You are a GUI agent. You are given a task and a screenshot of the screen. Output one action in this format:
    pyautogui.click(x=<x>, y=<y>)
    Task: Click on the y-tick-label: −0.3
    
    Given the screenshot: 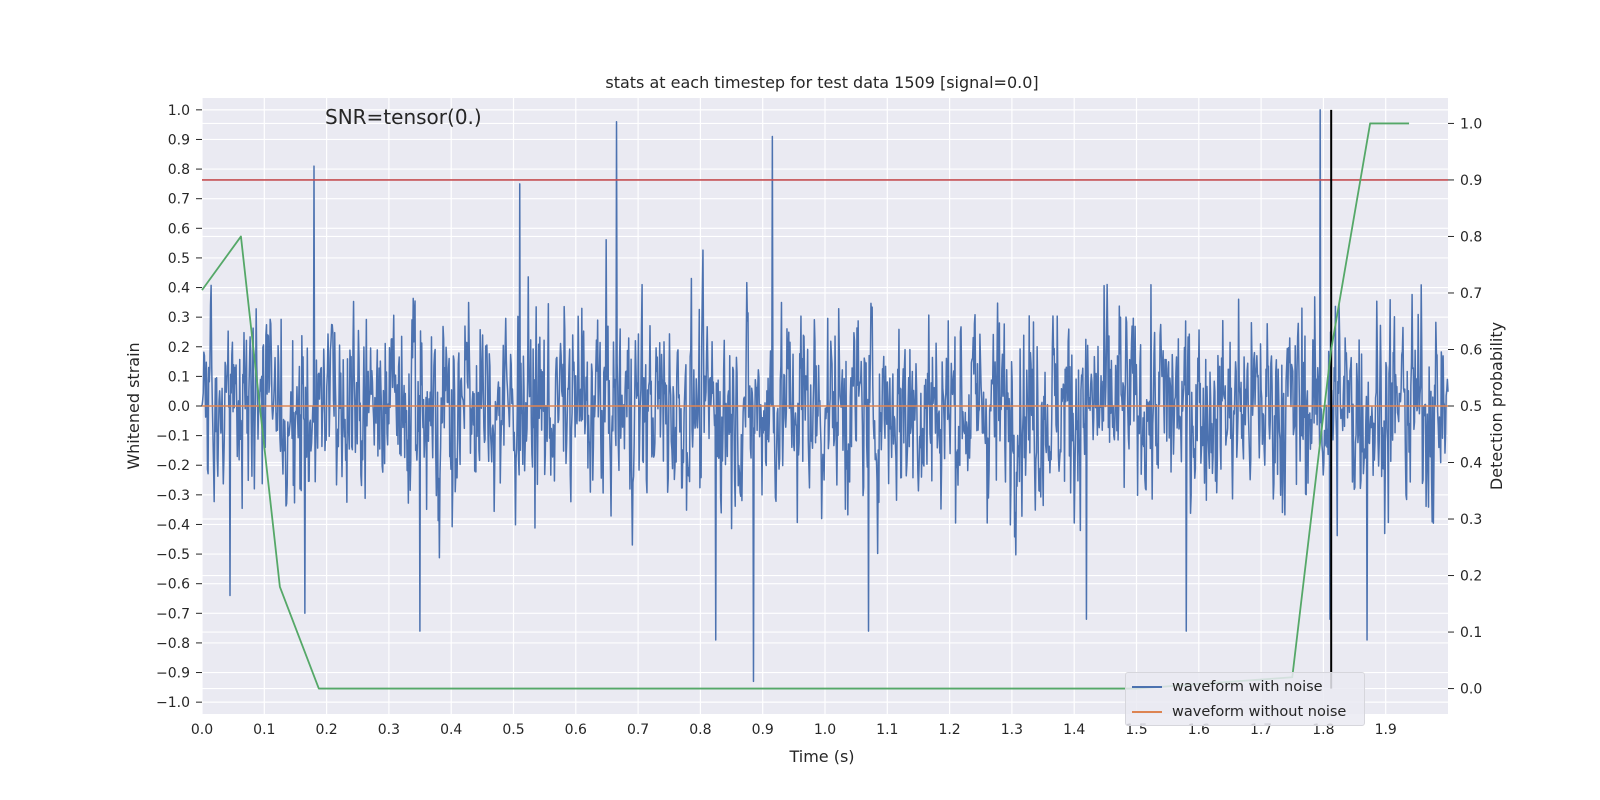 What is the action you would take?
    pyautogui.click(x=173, y=496)
    